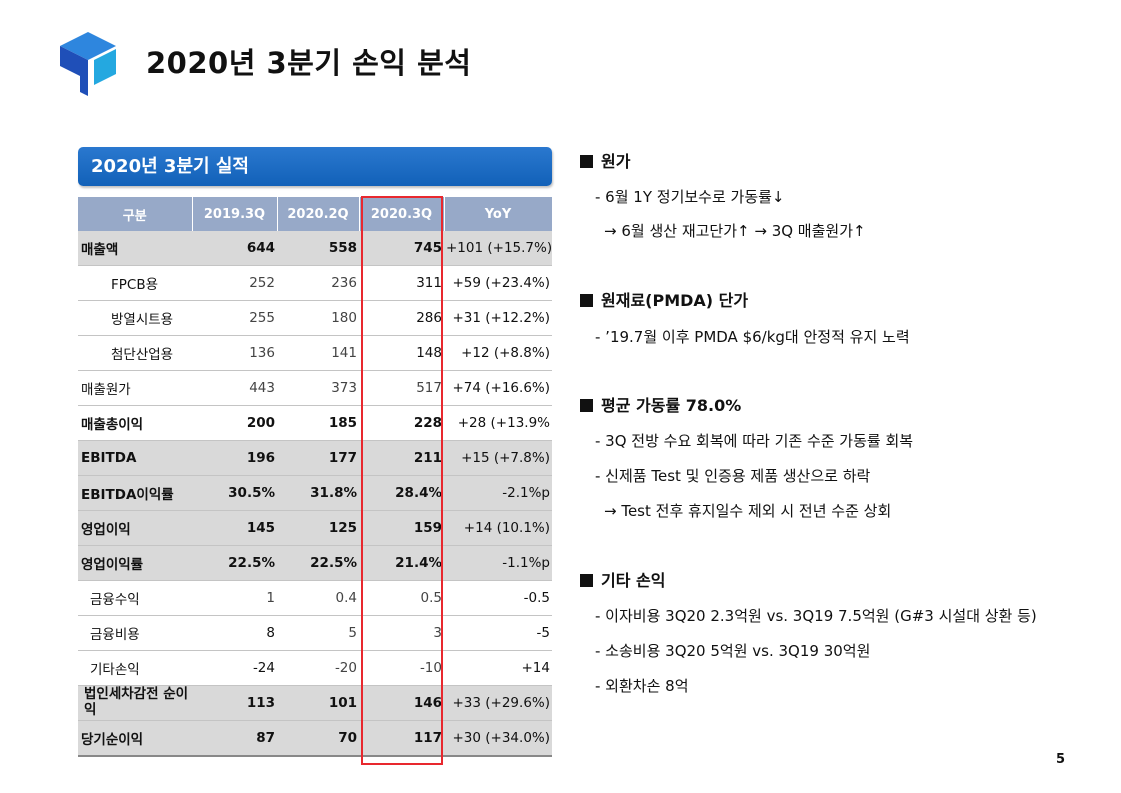 The width and height of the screenshot is (1121, 793). What do you see at coordinates (318, 633) in the screenshot?
I see `cell-2020-2q: 5` at bounding box center [318, 633].